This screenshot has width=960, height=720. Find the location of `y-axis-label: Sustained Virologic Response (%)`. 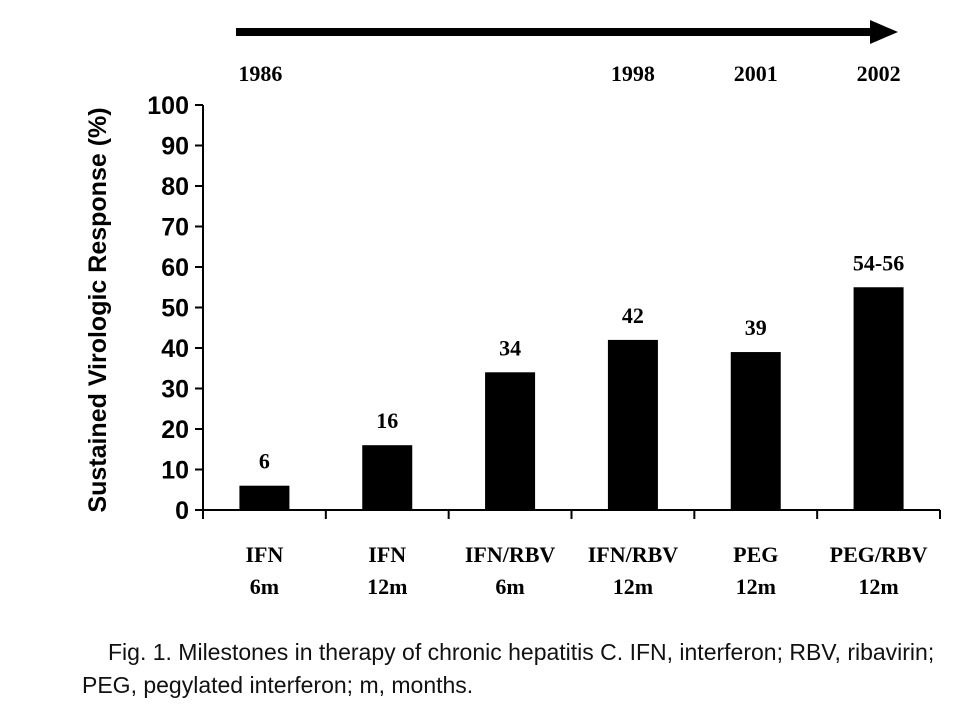

y-axis-label: Sustained Virologic Response (%) is located at coordinates (98, 309).